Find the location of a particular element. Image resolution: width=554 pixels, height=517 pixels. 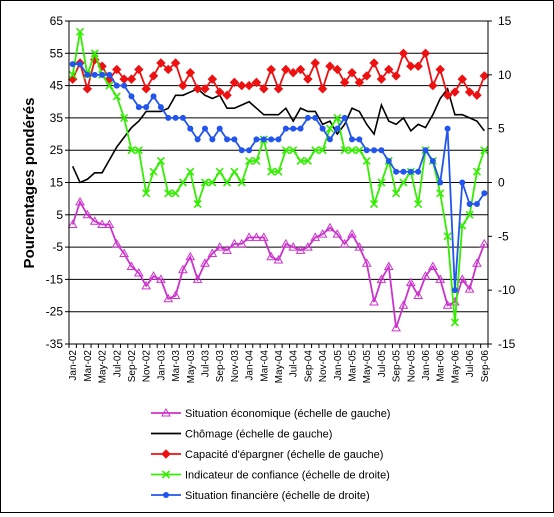

x-tick-label: Sep-02 is located at coordinates (132, 366).